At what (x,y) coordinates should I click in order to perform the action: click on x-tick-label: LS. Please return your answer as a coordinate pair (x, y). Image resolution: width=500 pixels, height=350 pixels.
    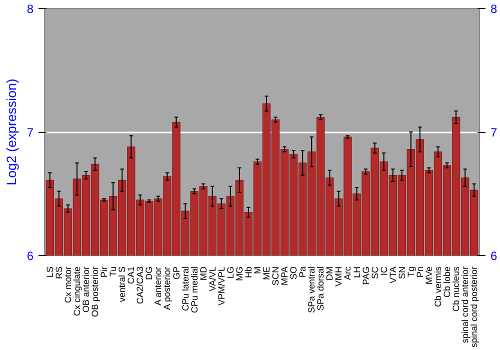
    Looking at the image, I should click on (49, 272).